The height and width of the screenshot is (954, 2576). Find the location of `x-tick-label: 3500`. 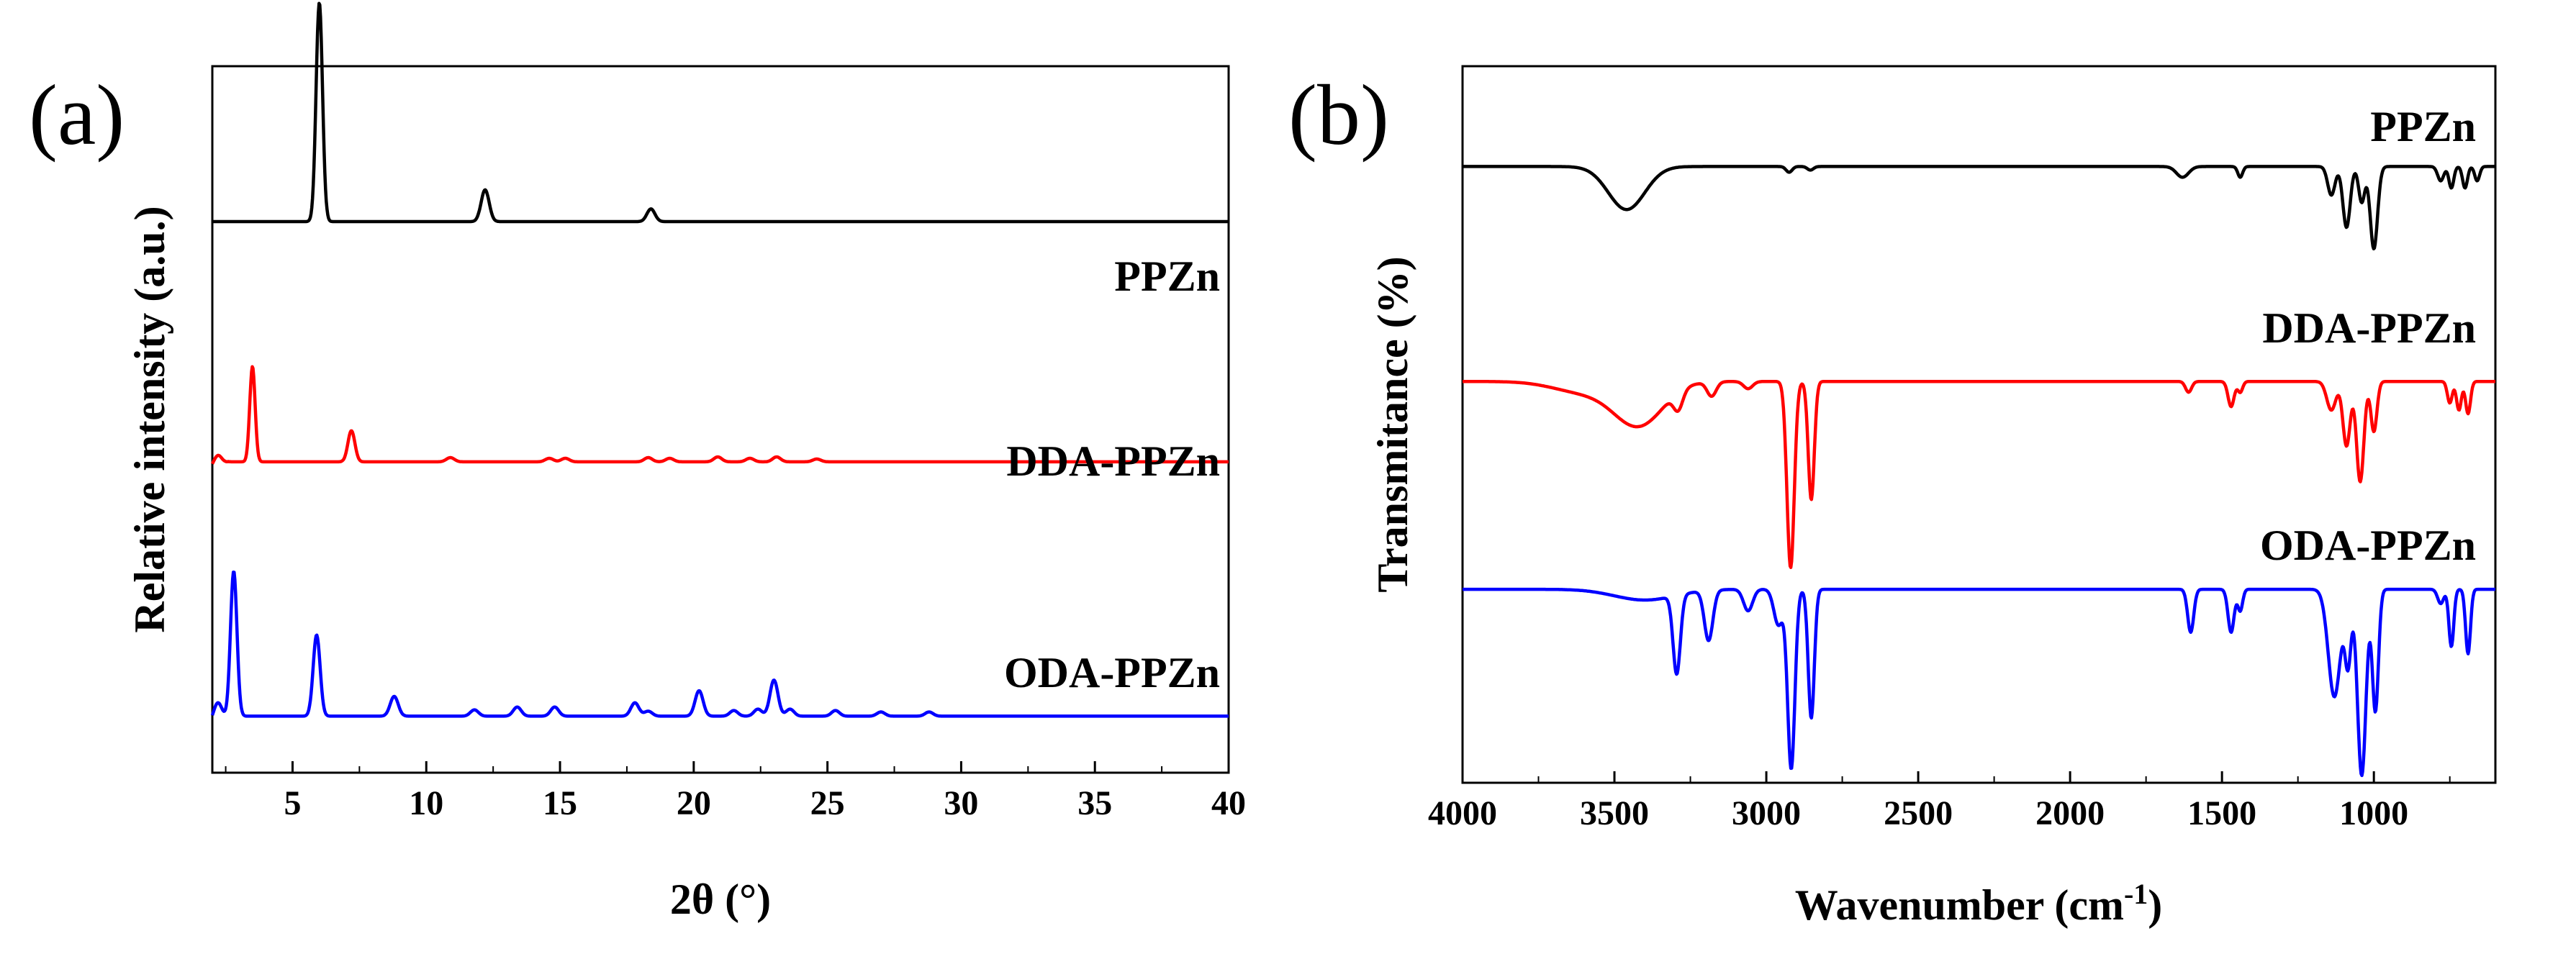

x-tick-label: 3500 is located at coordinates (1615, 813).